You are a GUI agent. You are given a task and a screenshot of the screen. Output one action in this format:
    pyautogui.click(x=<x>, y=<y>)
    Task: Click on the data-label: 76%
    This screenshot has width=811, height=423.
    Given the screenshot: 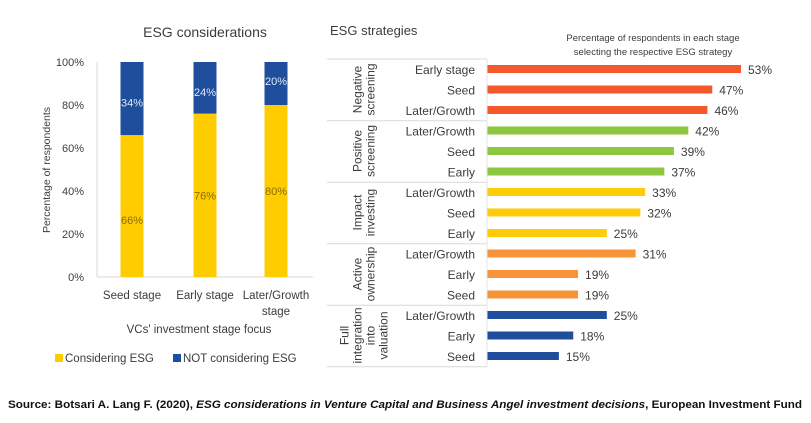 What is the action you would take?
    pyautogui.click(x=205, y=196)
    